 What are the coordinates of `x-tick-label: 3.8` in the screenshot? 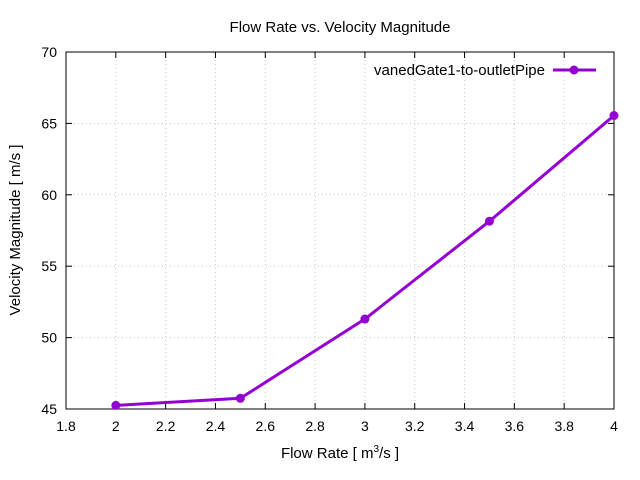 It's located at (564, 426).